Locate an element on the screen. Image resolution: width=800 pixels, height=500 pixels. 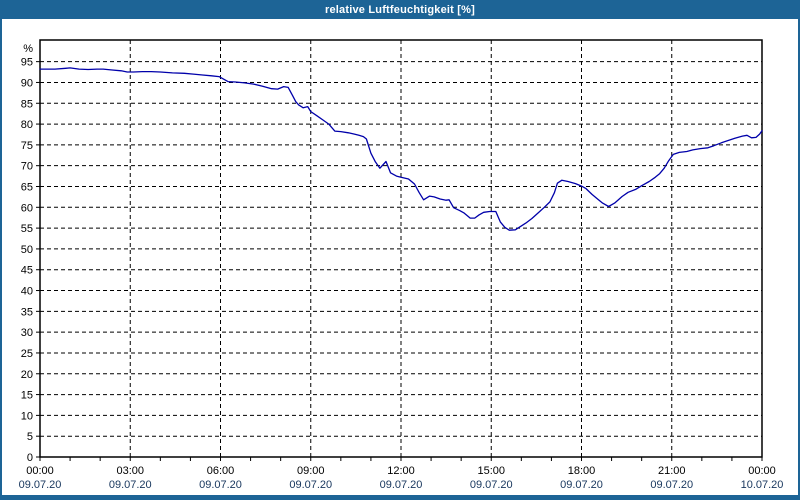
svg-text: 0 is located at coordinates (30, 458).